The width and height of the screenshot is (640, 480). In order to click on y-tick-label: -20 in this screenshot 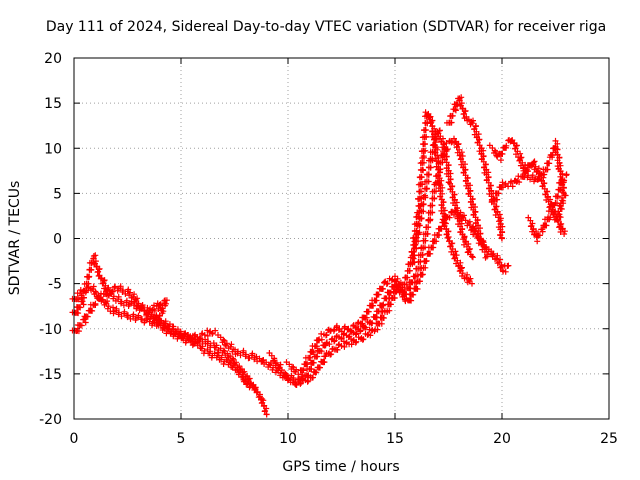, I will do `click(50, 420)`.